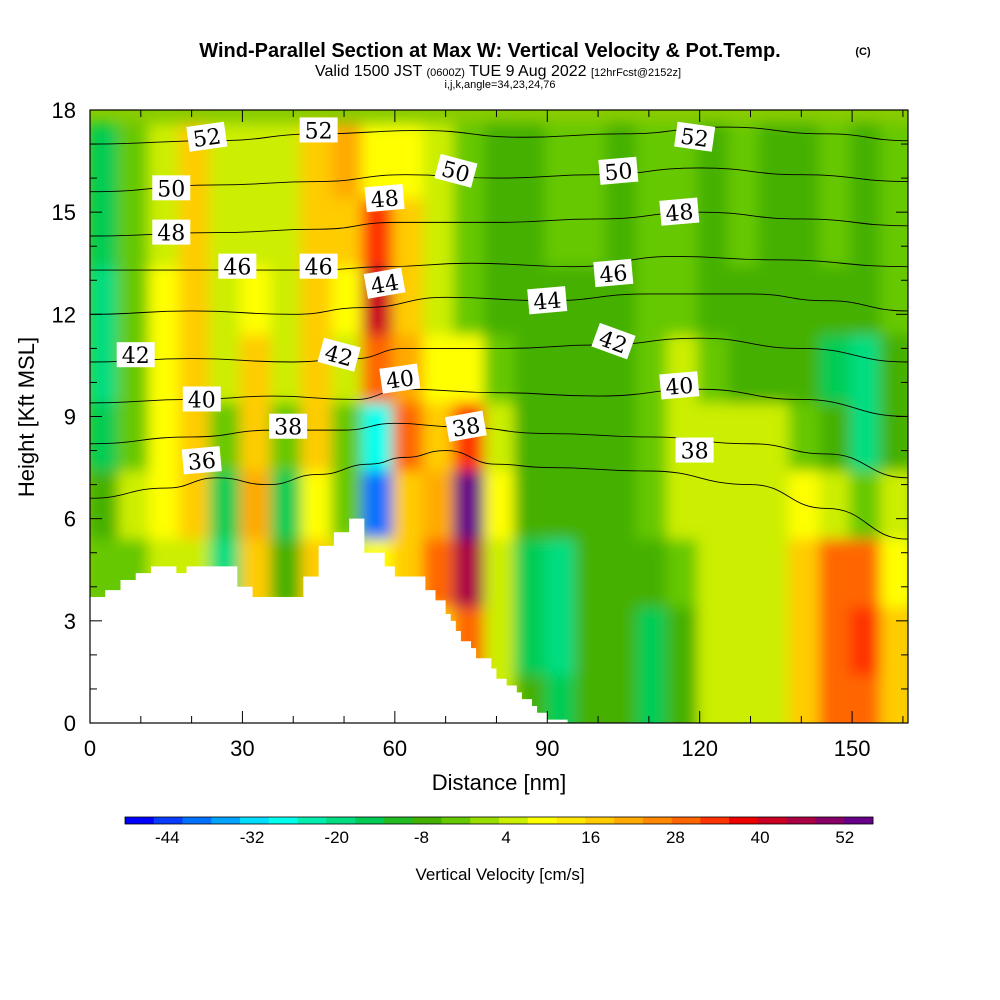 Image resolution: width=1000 pixels, height=1000 pixels. I want to click on colorbar-tick-label: 52, so click(844, 837).